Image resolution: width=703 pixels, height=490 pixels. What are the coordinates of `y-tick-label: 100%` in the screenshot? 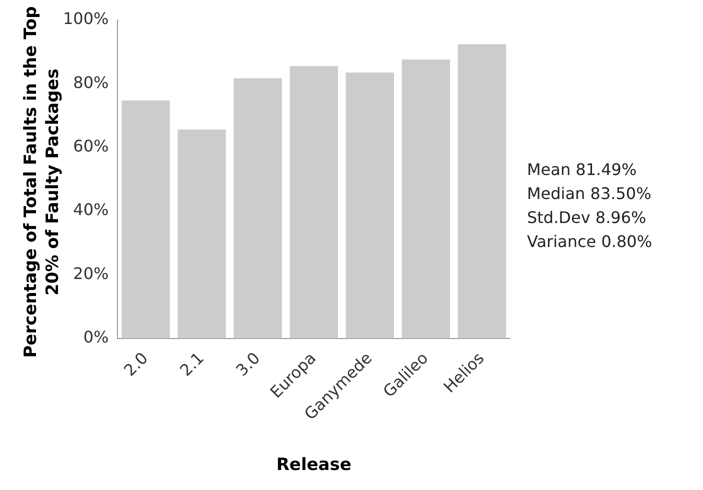 It's located at (85, 18).